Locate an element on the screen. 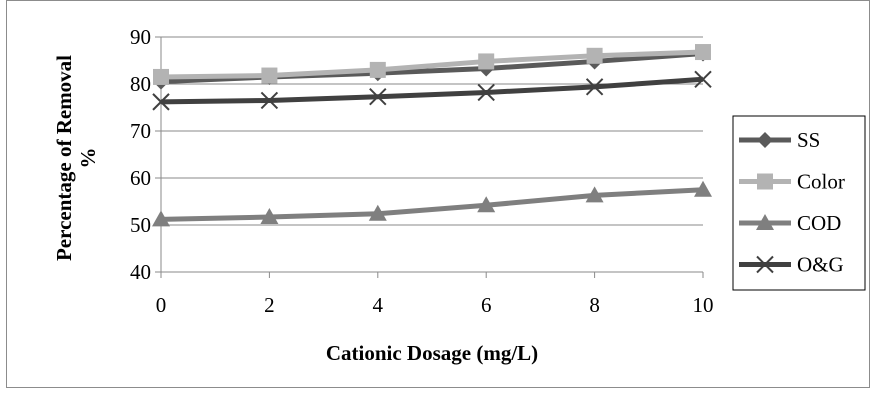 The image size is (877, 394). legend-marker-color is located at coordinates (765, 181).